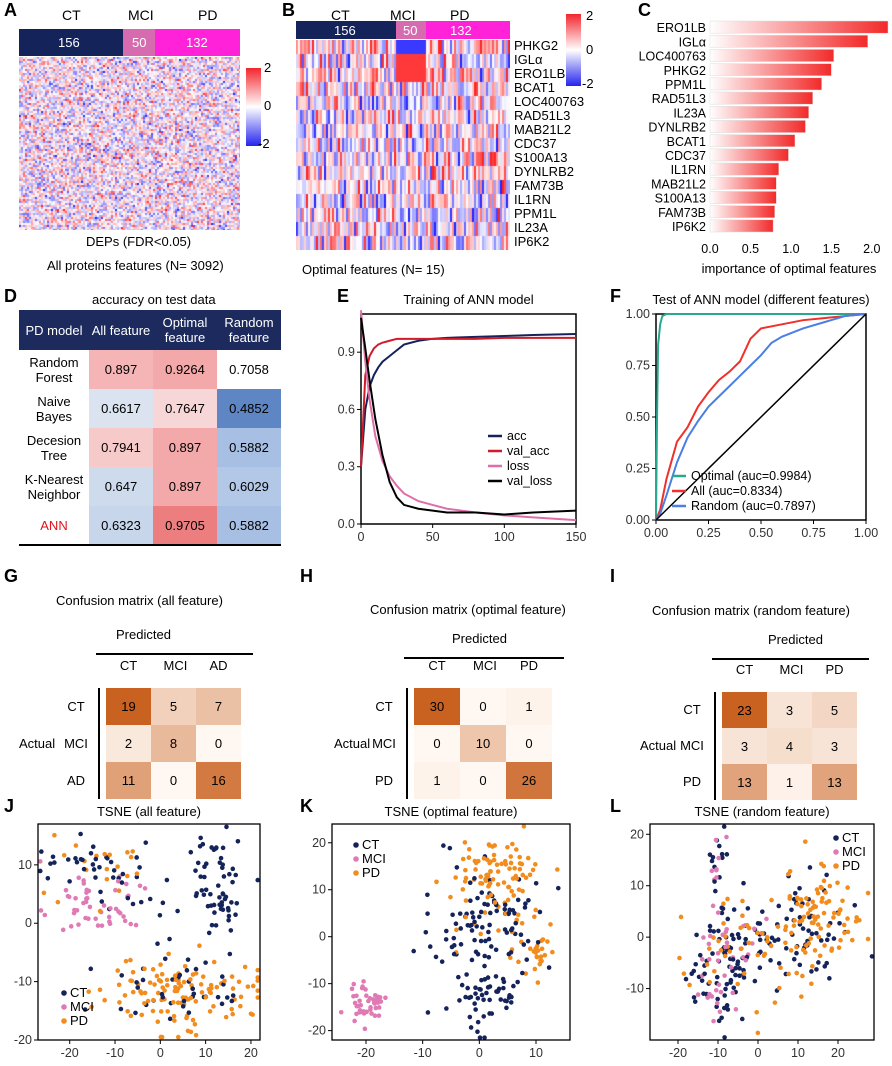 This screenshot has width=892, height=1066. Describe the element at coordinates (361, 537) in the screenshot. I see `x-tick-label: 0` at that location.